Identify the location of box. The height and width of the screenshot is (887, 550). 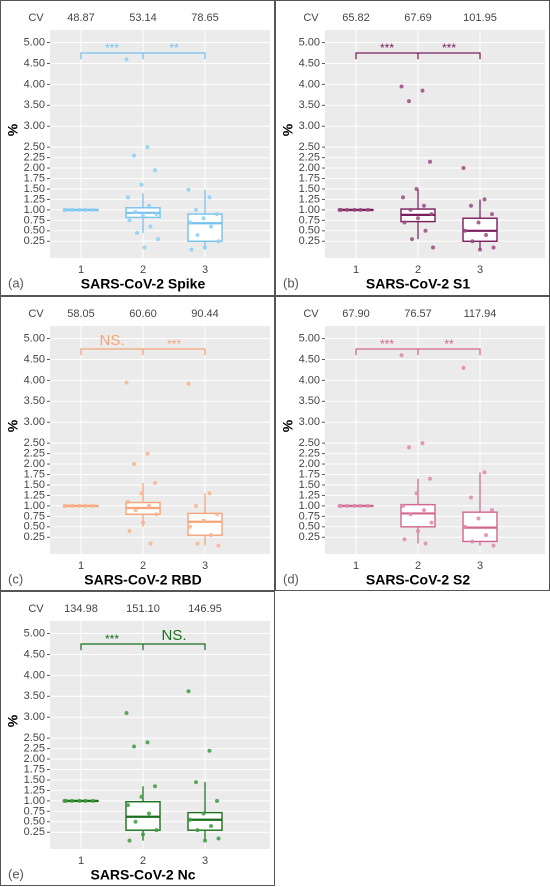
(418, 515).